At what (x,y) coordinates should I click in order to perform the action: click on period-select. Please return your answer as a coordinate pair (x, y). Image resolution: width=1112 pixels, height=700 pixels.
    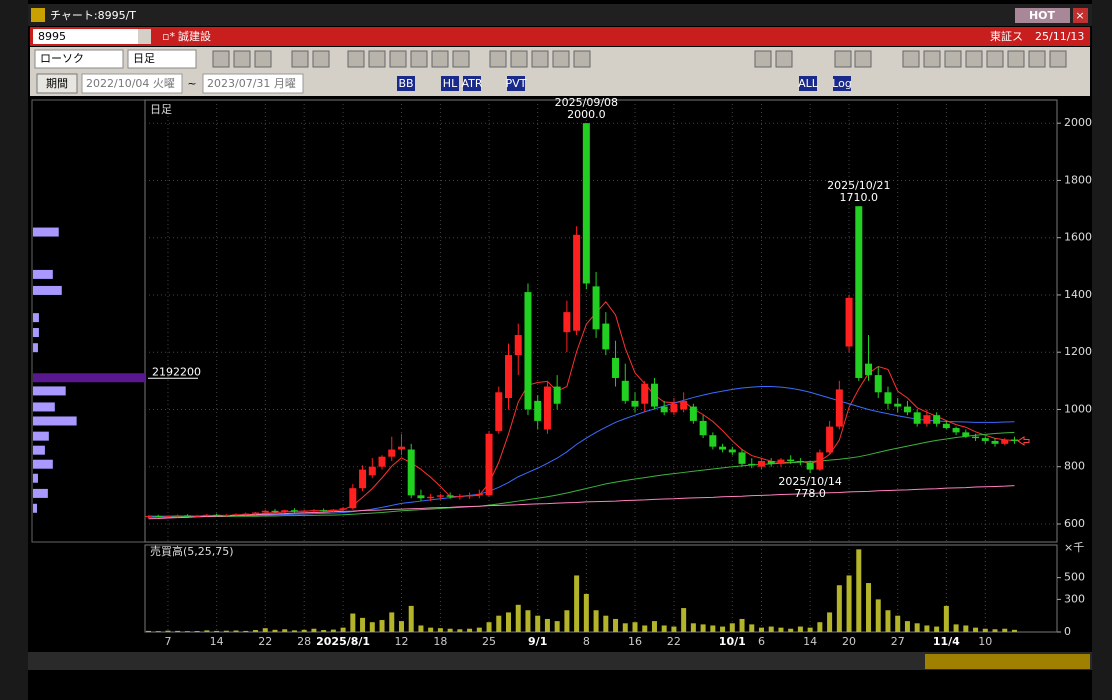
    Looking at the image, I should click on (162, 59).